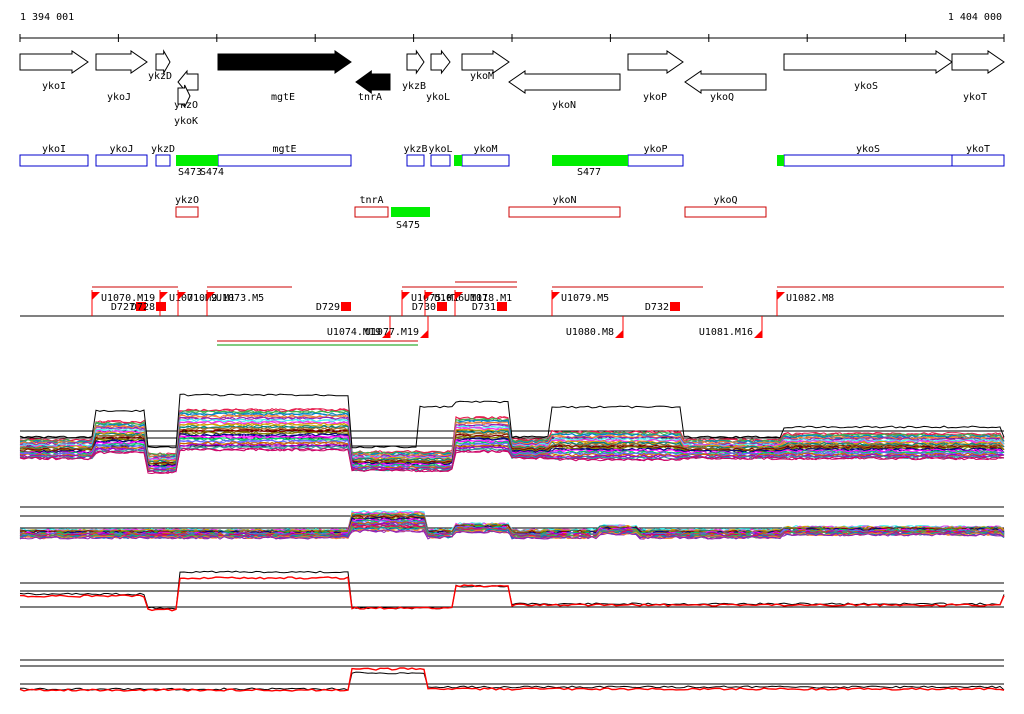  What do you see at coordinates (438, 97) in the screenshot?
I see `gene-label-ykoL: ykoL` at bounding box center [438, 97].